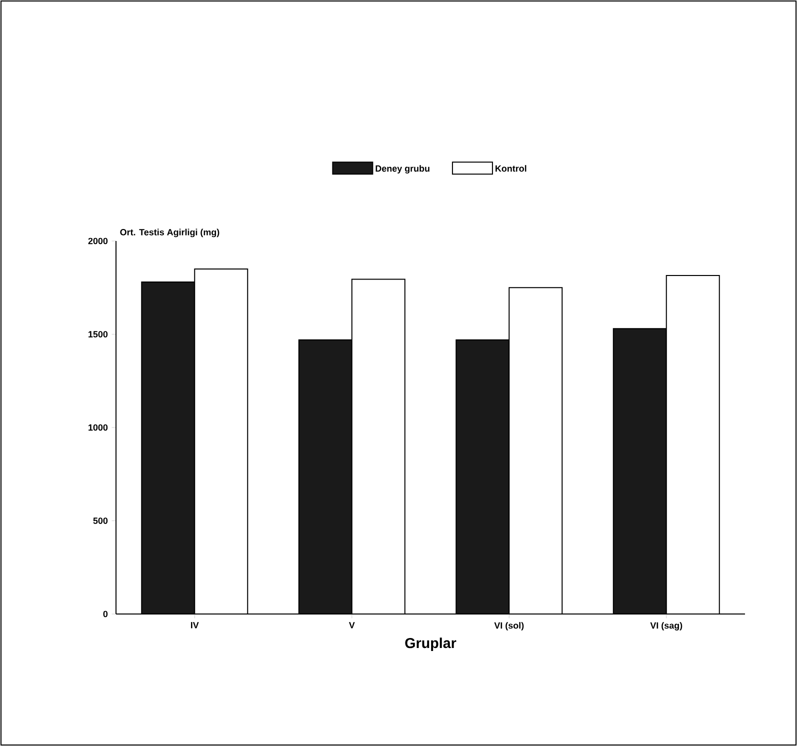  What do you see at coordinates (509, 626) in the screenshot?
I see `x-tick-label: VI (sol)` at bounding box center [509, 626].